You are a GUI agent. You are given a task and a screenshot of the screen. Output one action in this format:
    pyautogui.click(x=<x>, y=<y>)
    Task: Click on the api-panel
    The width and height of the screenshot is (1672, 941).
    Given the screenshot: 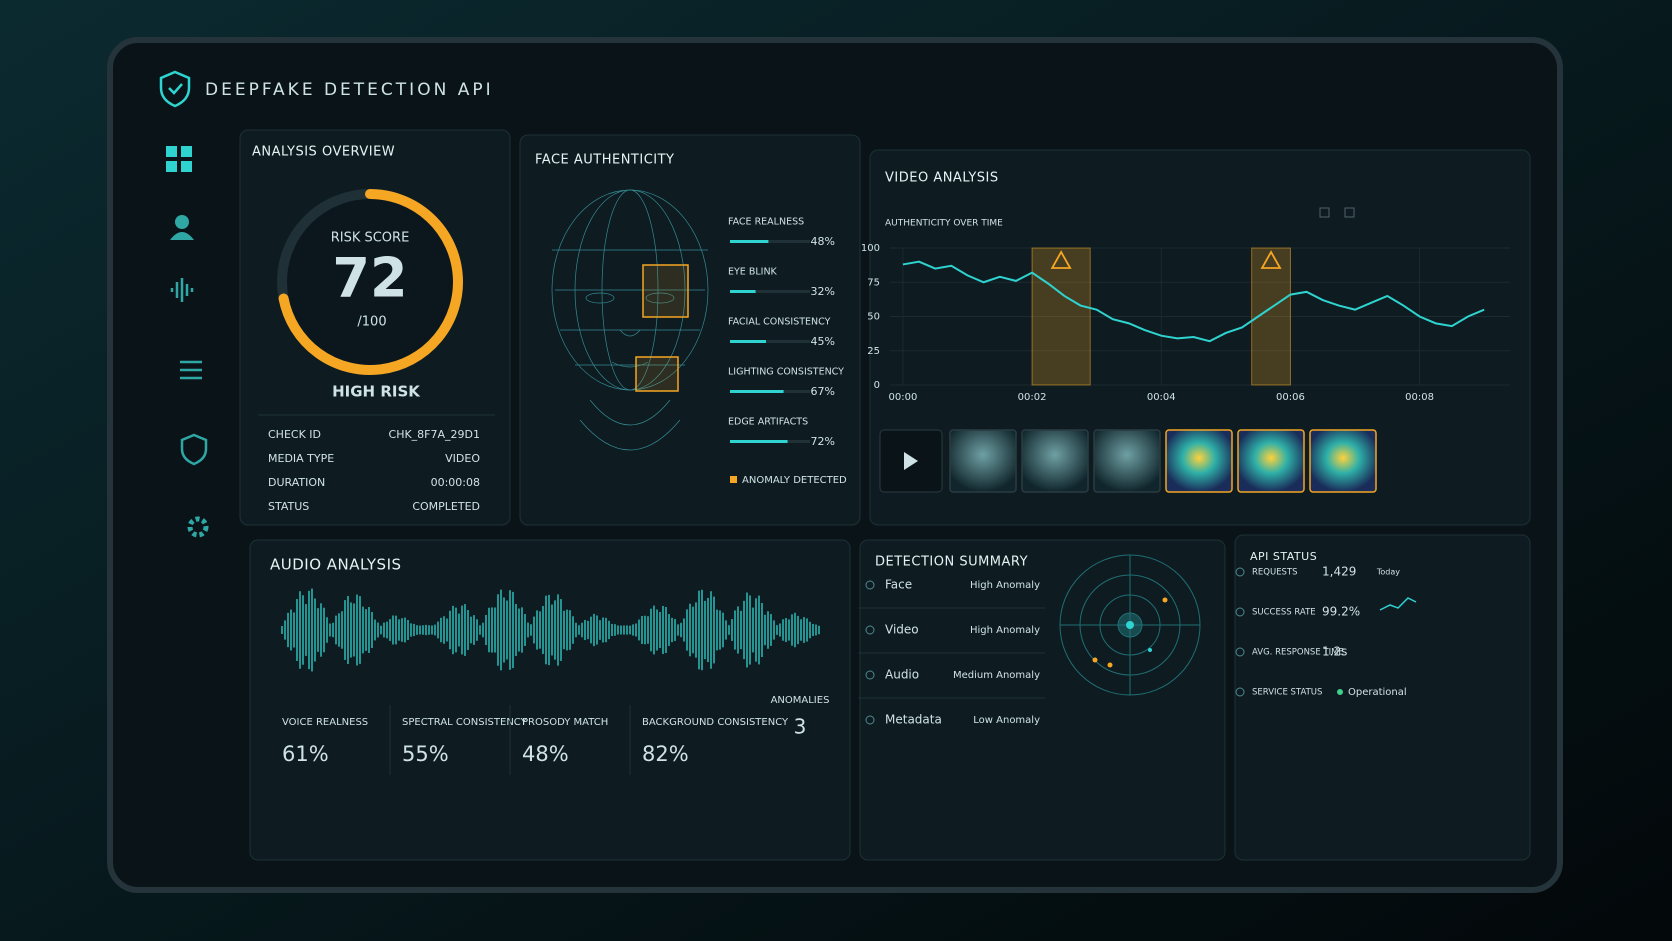 What is the action you would take?
    pyautogui.click(x=1382, y=697)
    